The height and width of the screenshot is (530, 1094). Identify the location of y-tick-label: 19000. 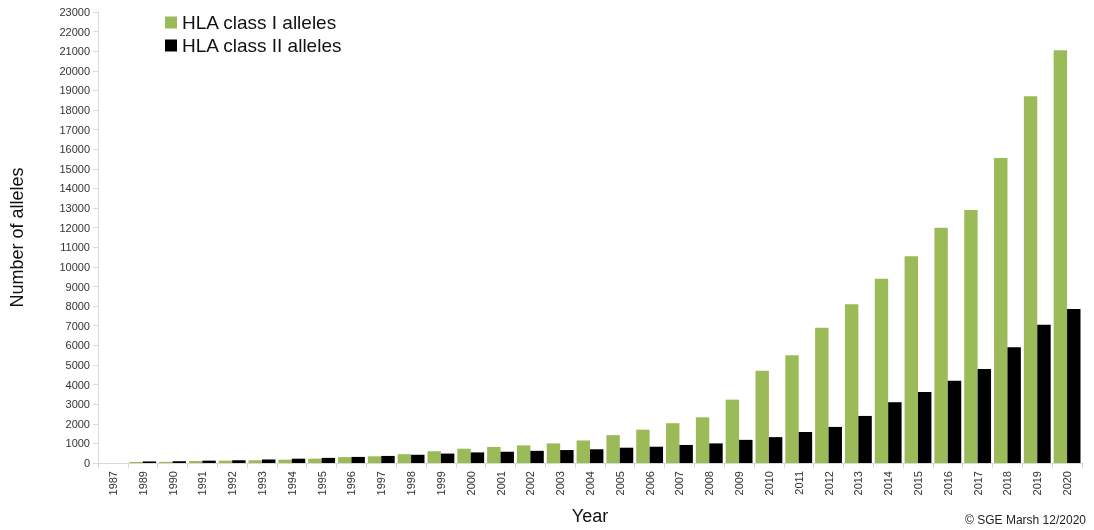
(74, 90).